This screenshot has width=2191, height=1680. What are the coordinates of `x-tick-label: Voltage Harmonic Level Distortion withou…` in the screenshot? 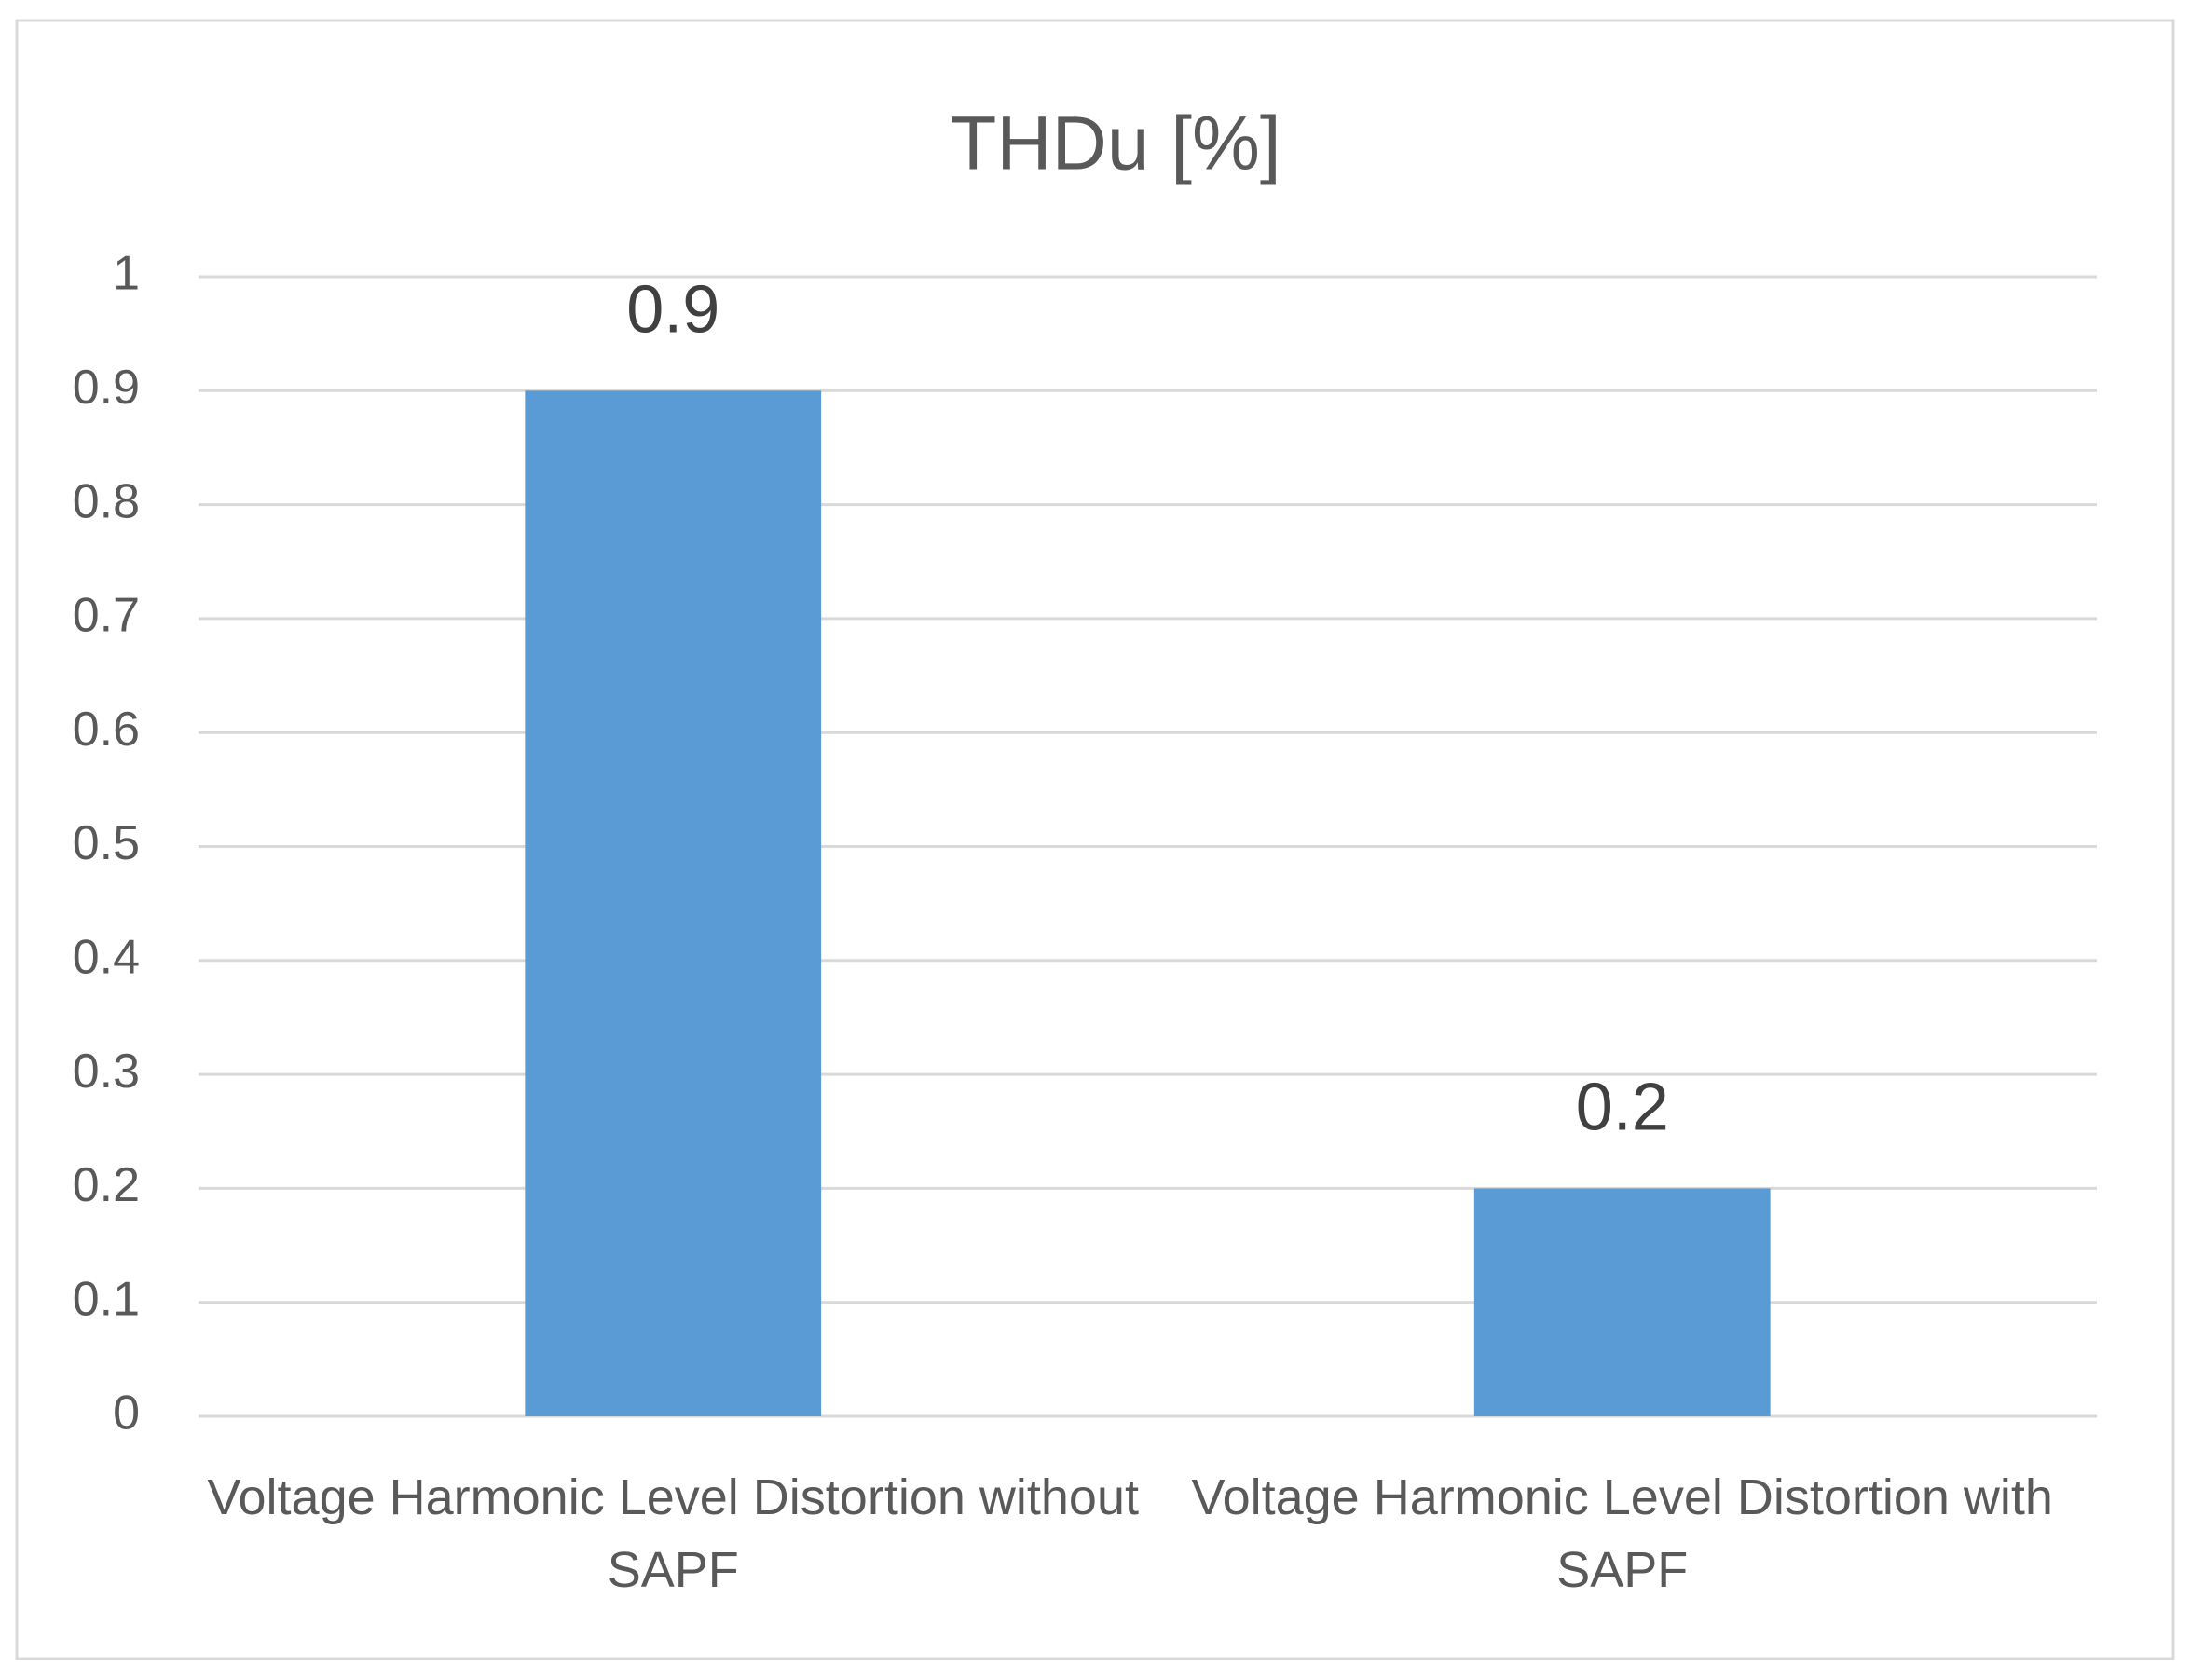 It's located at (673, 1533).